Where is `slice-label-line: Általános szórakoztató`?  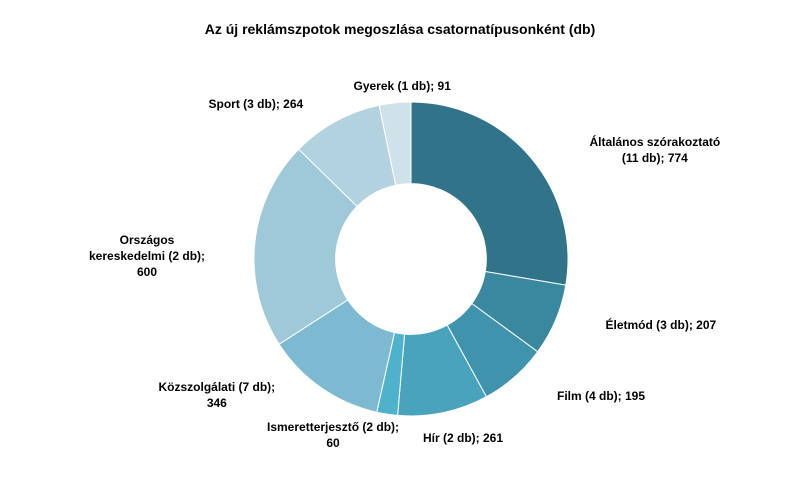 slice-label-line: Általános szórakoztató is located at coordinates (655, 142).